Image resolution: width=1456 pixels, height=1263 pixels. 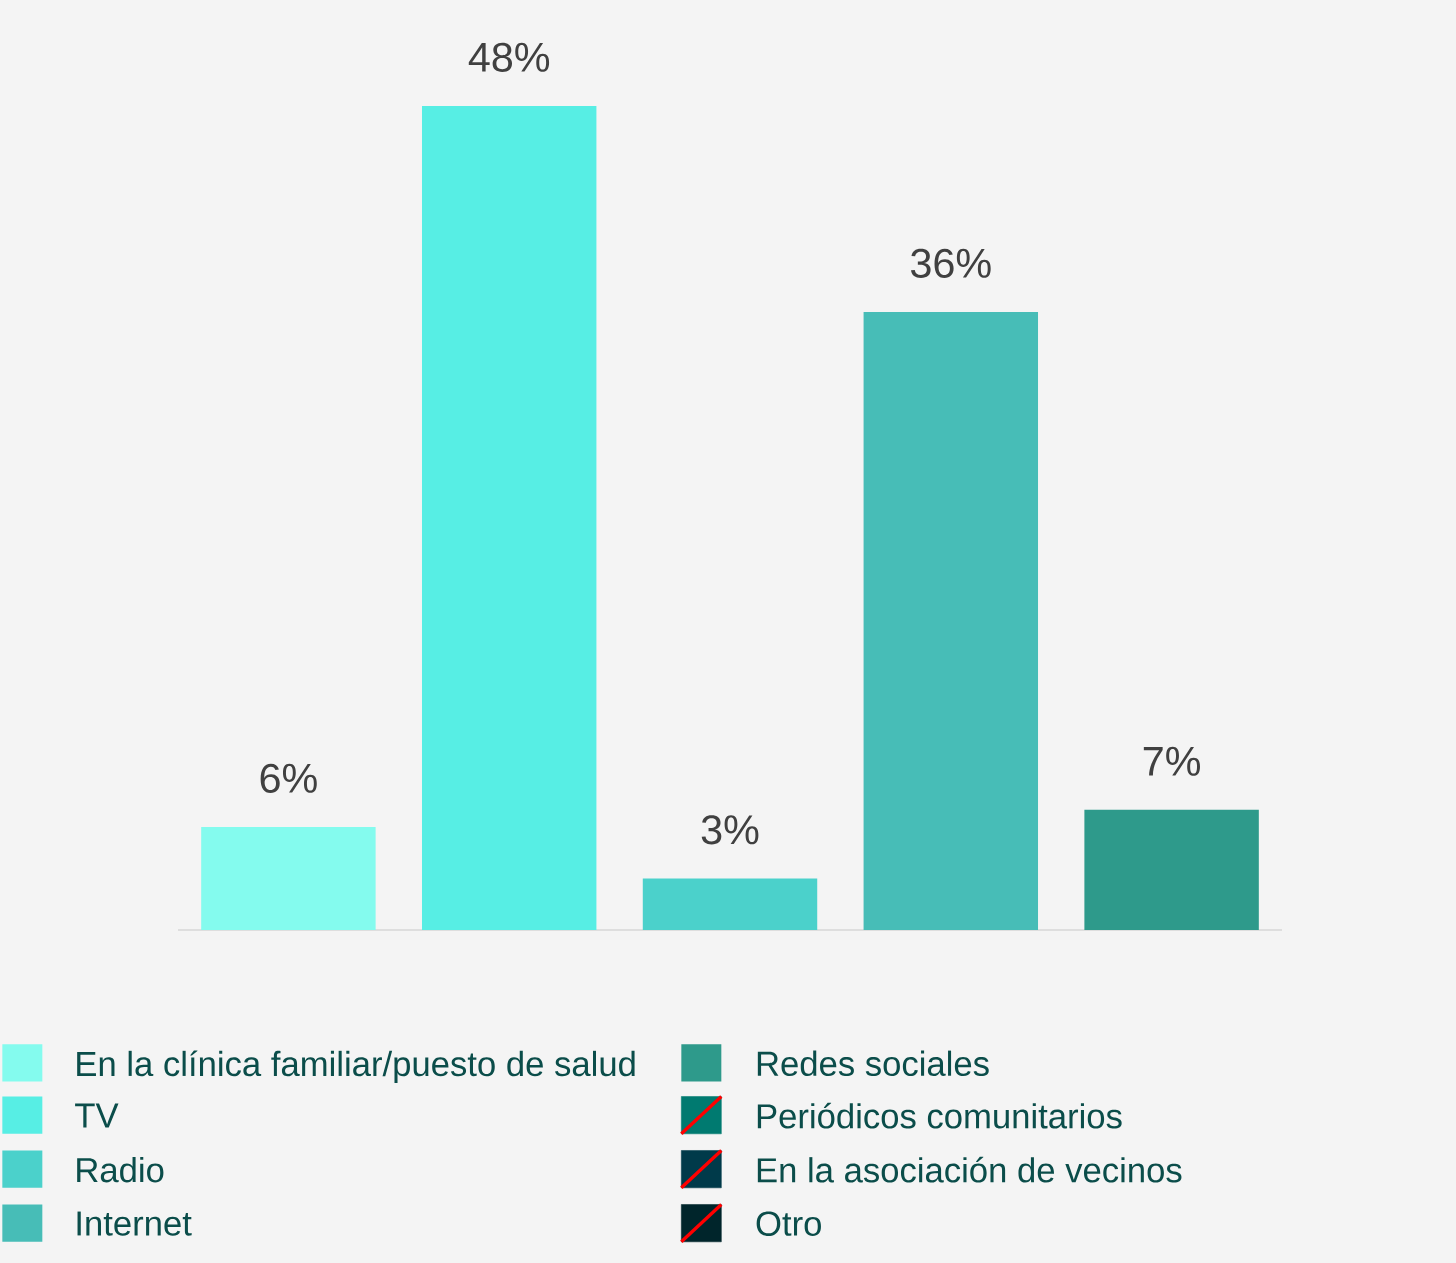 I want to click on legend-label: Internet, so click(x=134, y=1223).